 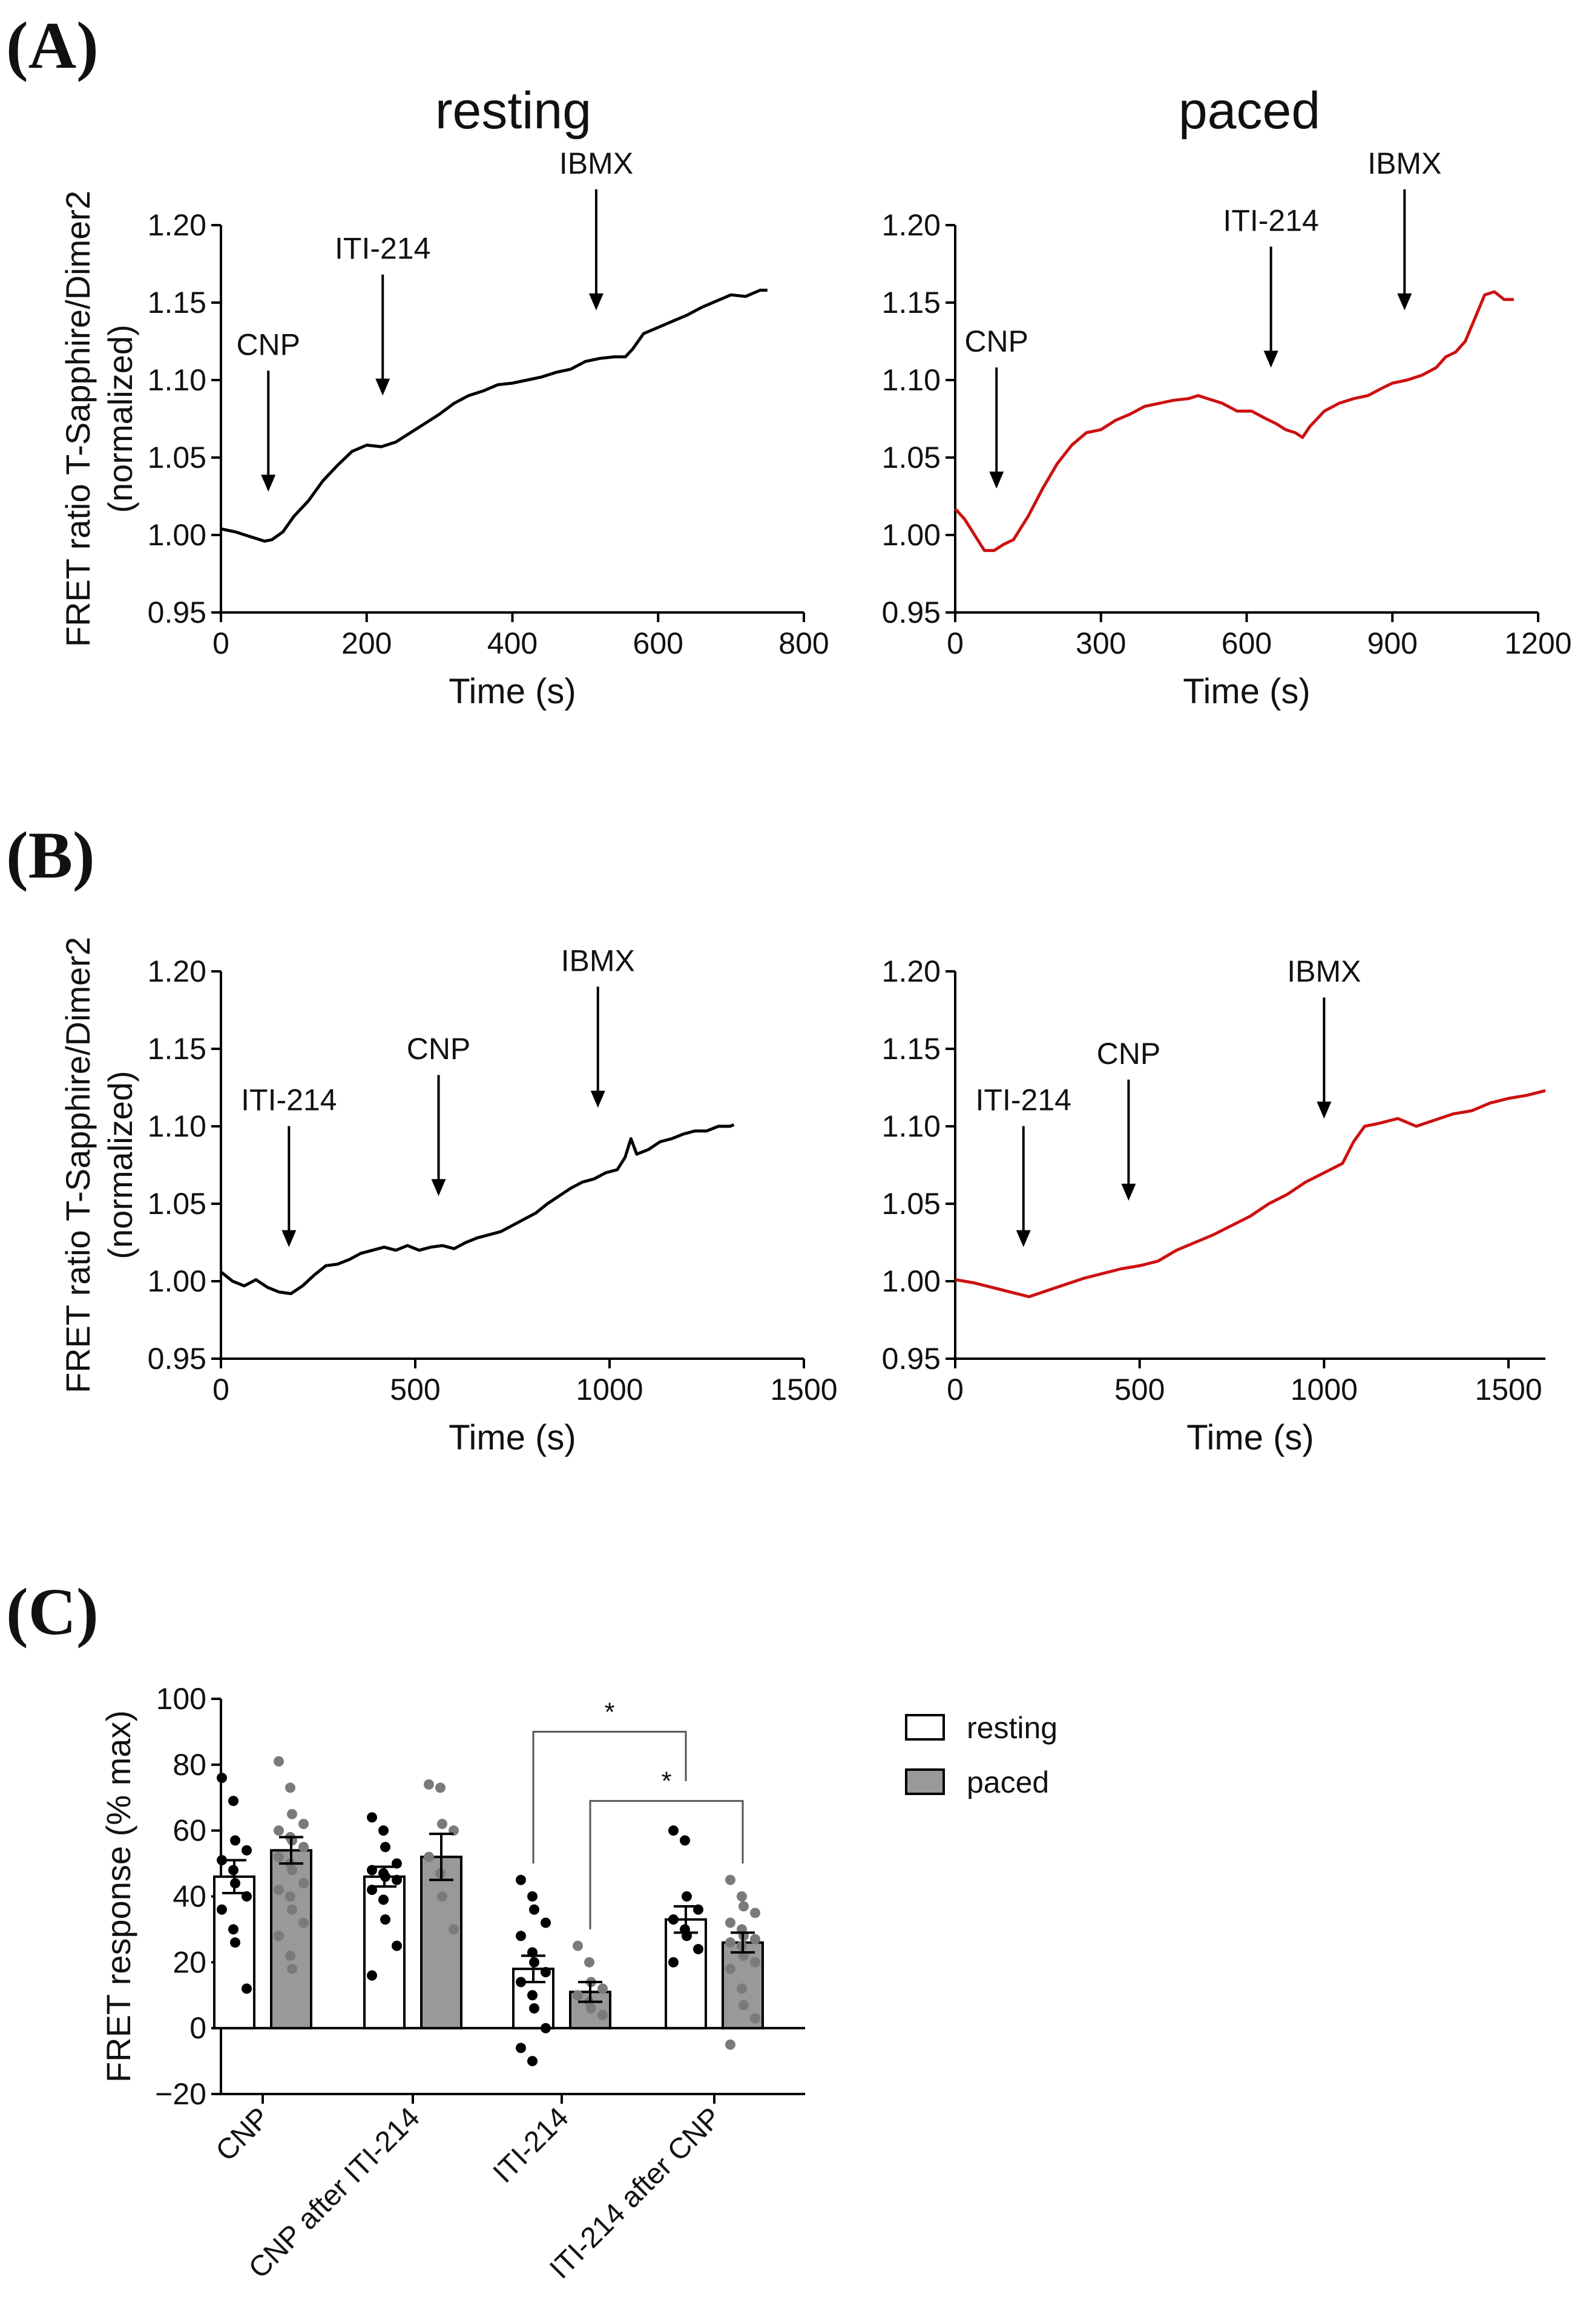 I want to click on annotation-label: IBMX, so click(x=1324, y=971).